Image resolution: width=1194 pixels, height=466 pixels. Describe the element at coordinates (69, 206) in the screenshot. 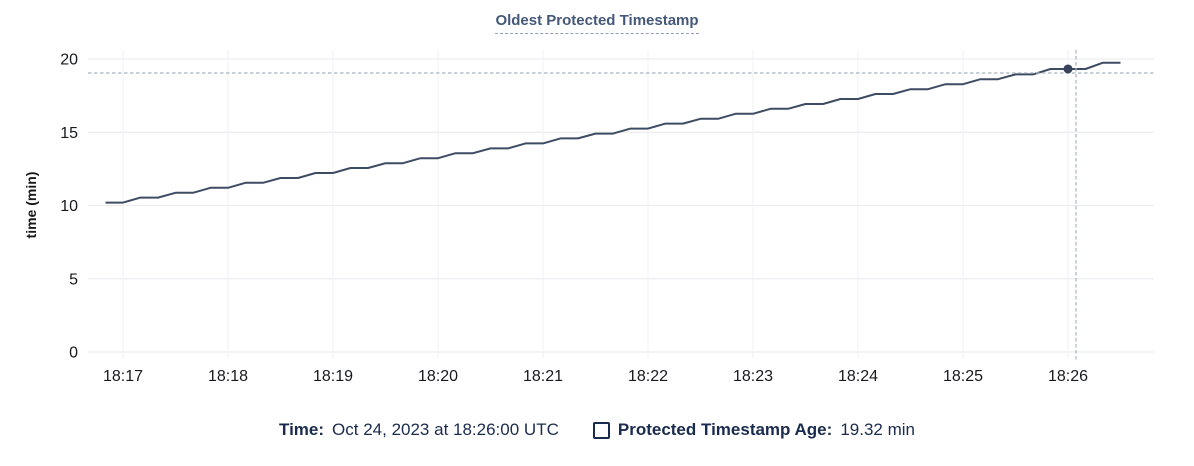

I see `y-axis-tick-label: 10` at that location.